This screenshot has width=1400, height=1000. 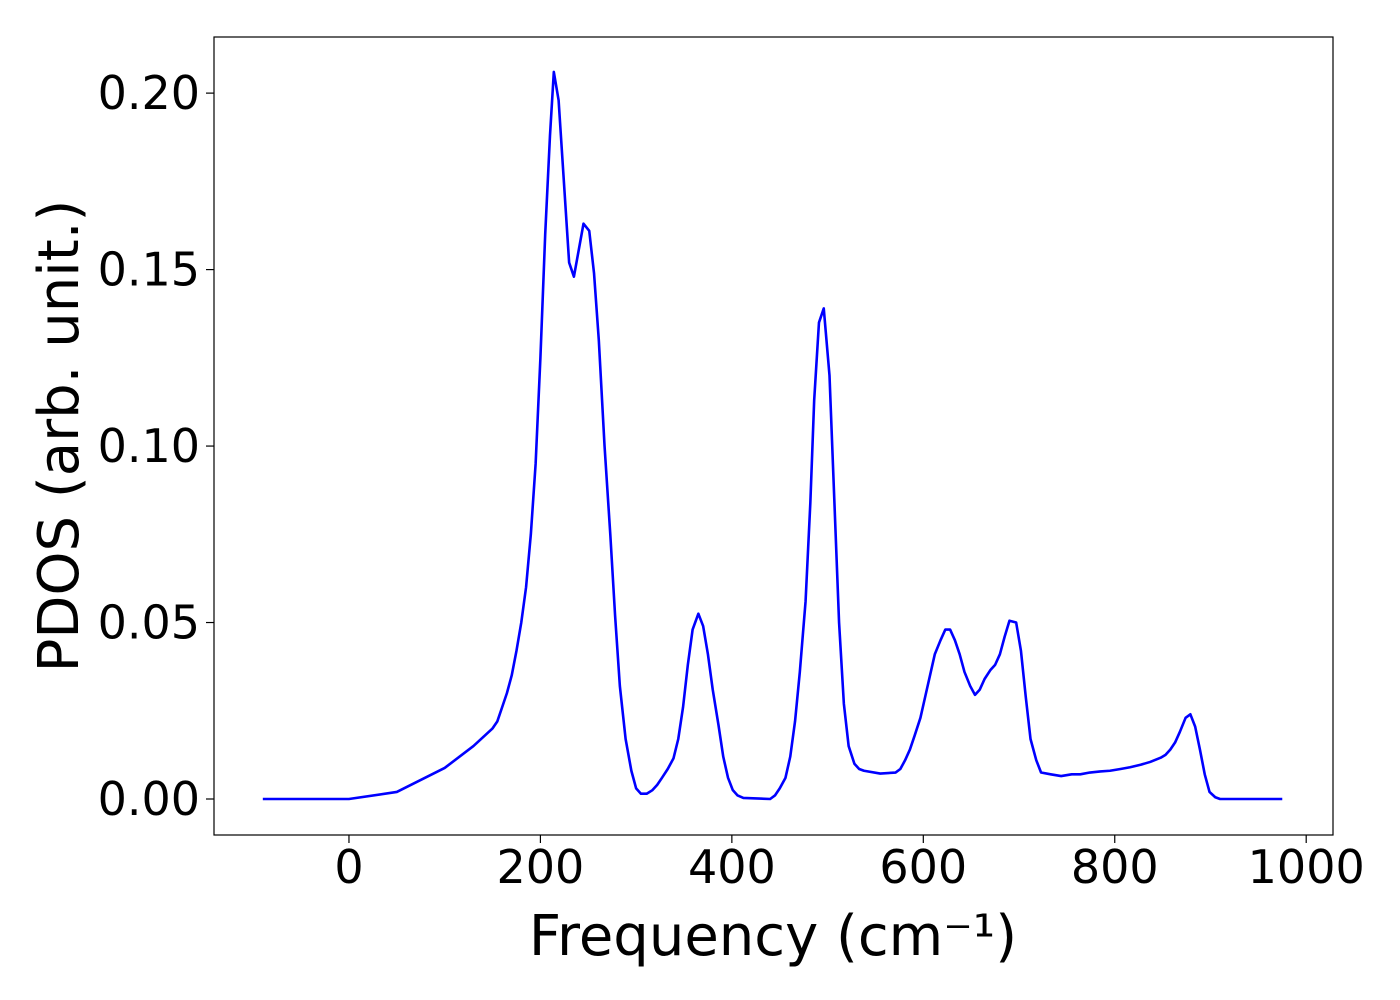 What do you see at coordinates (149, 446) in the screenshot?
I see `y-tick-label: 0.10` at bounding box center [149, 446].